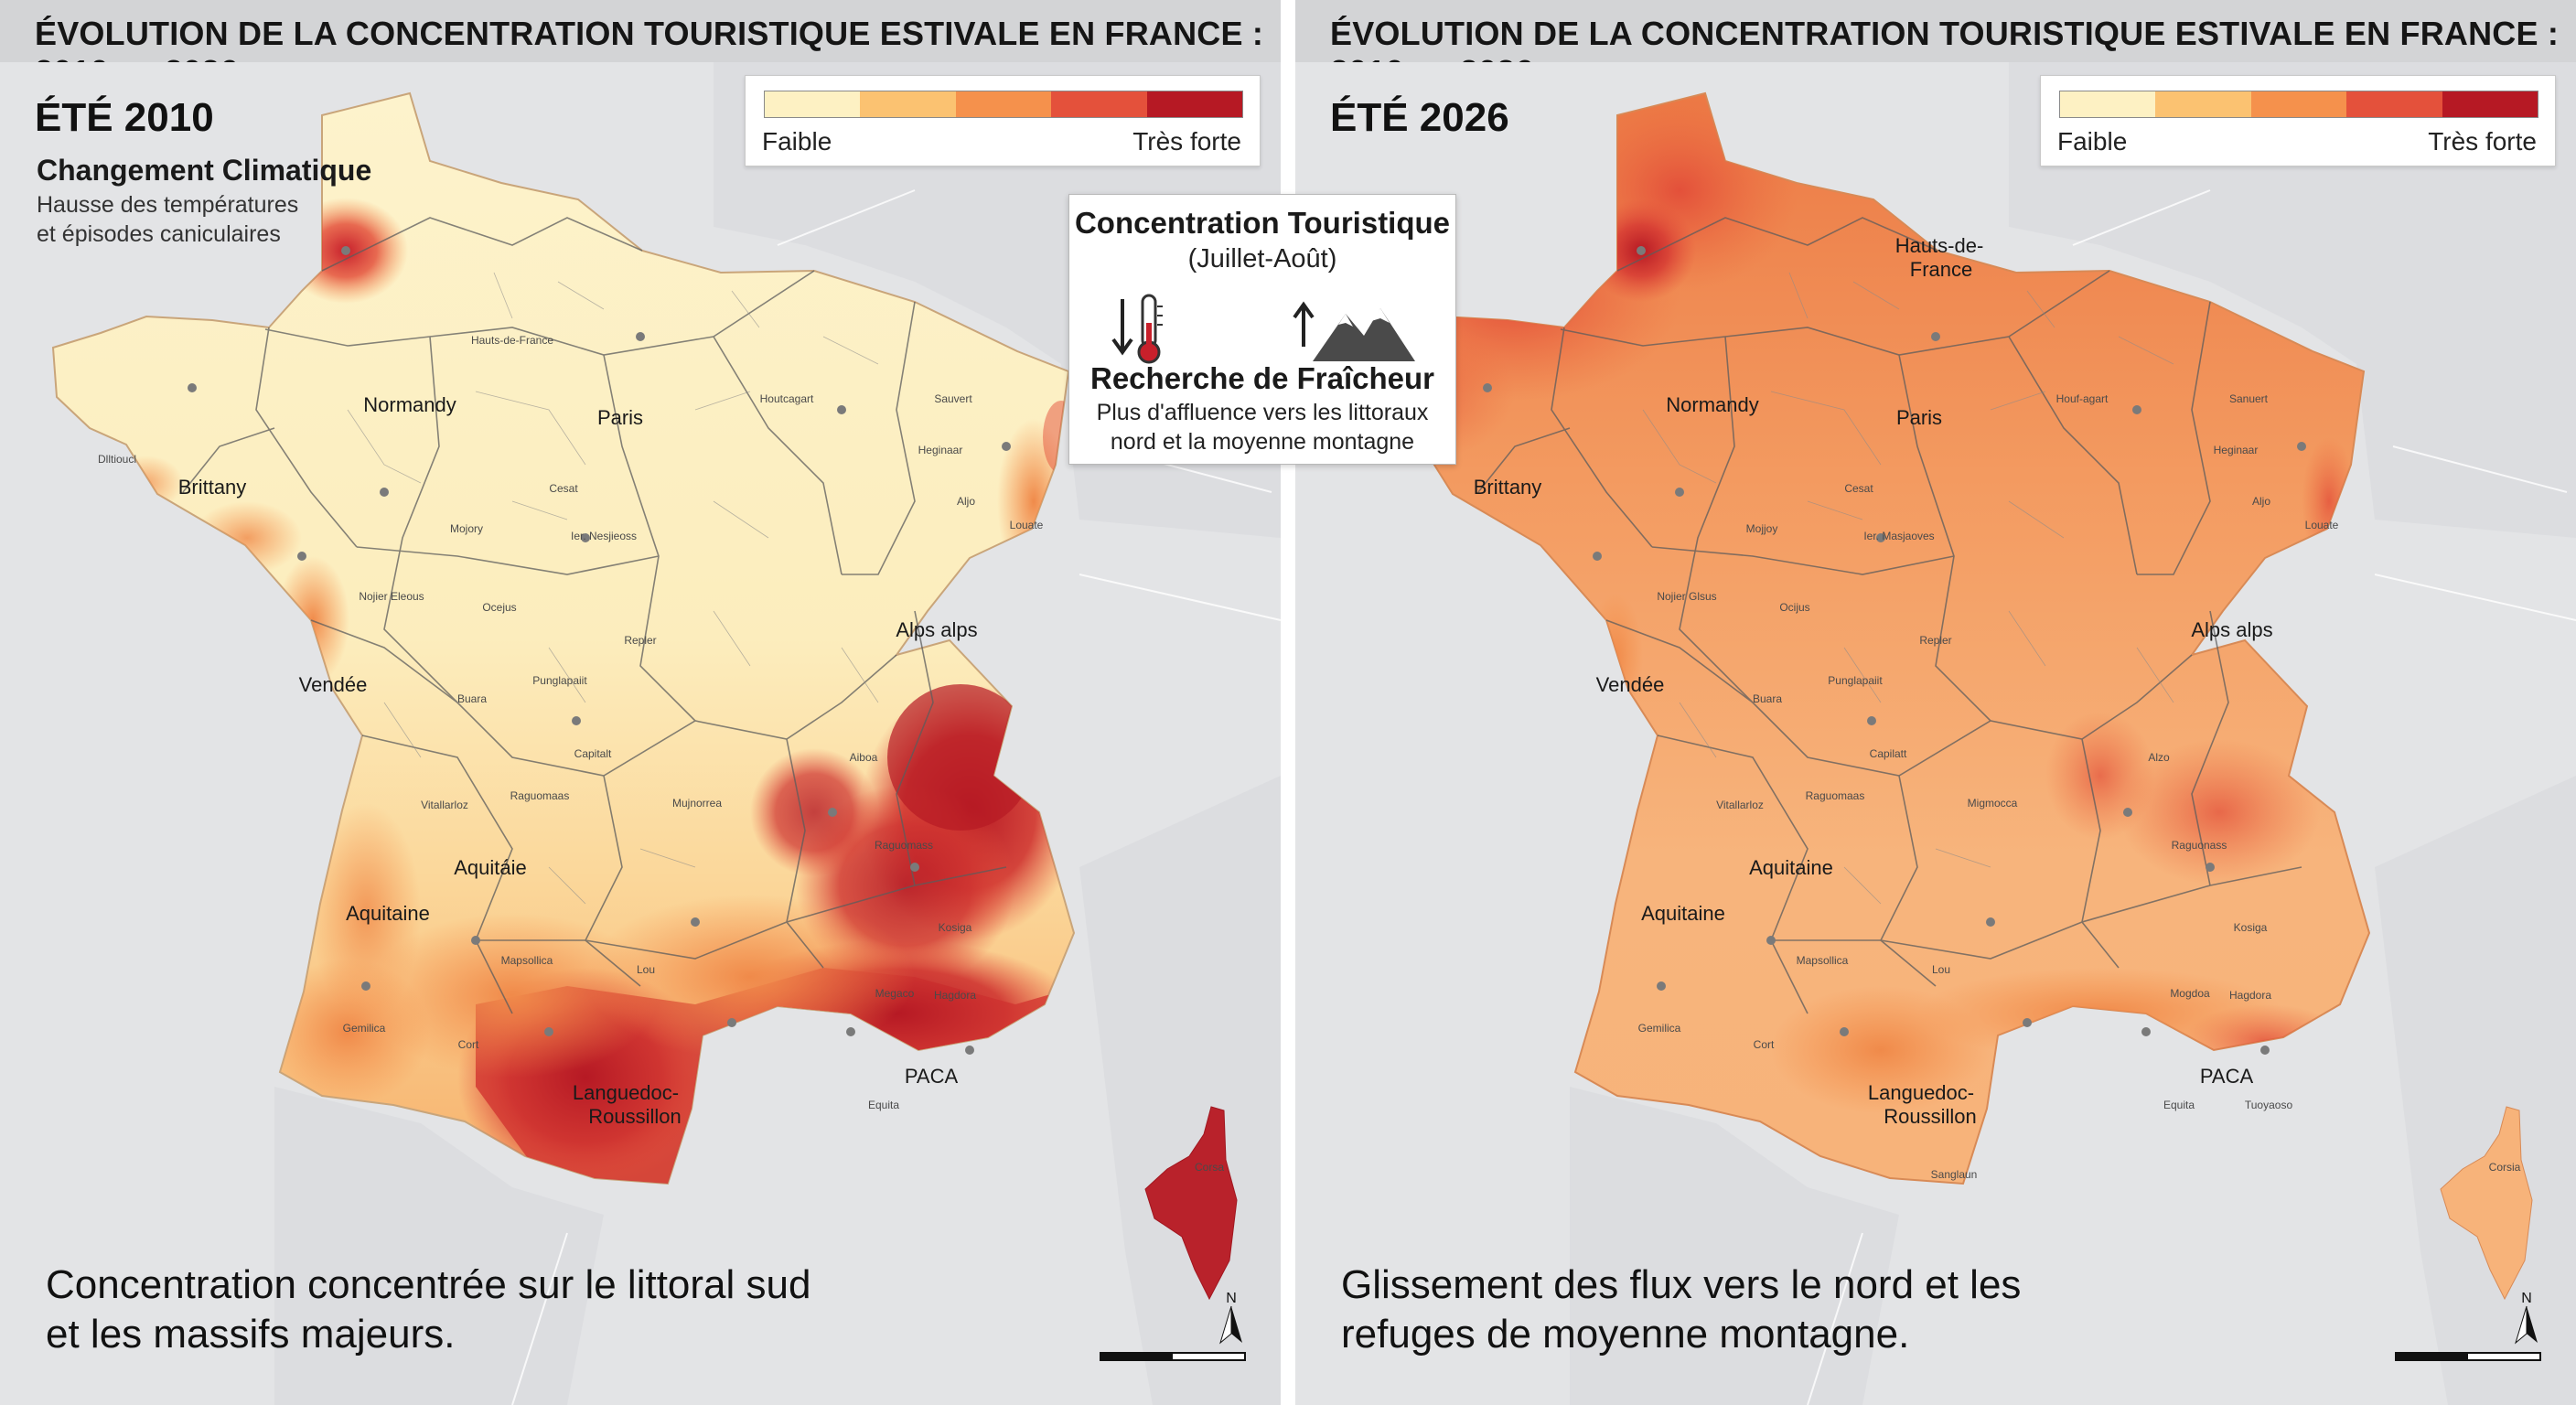 The height and width of the screenshot is (1405, 2576). I want to click on label-vendee: Vendée, so click(1630, 684).